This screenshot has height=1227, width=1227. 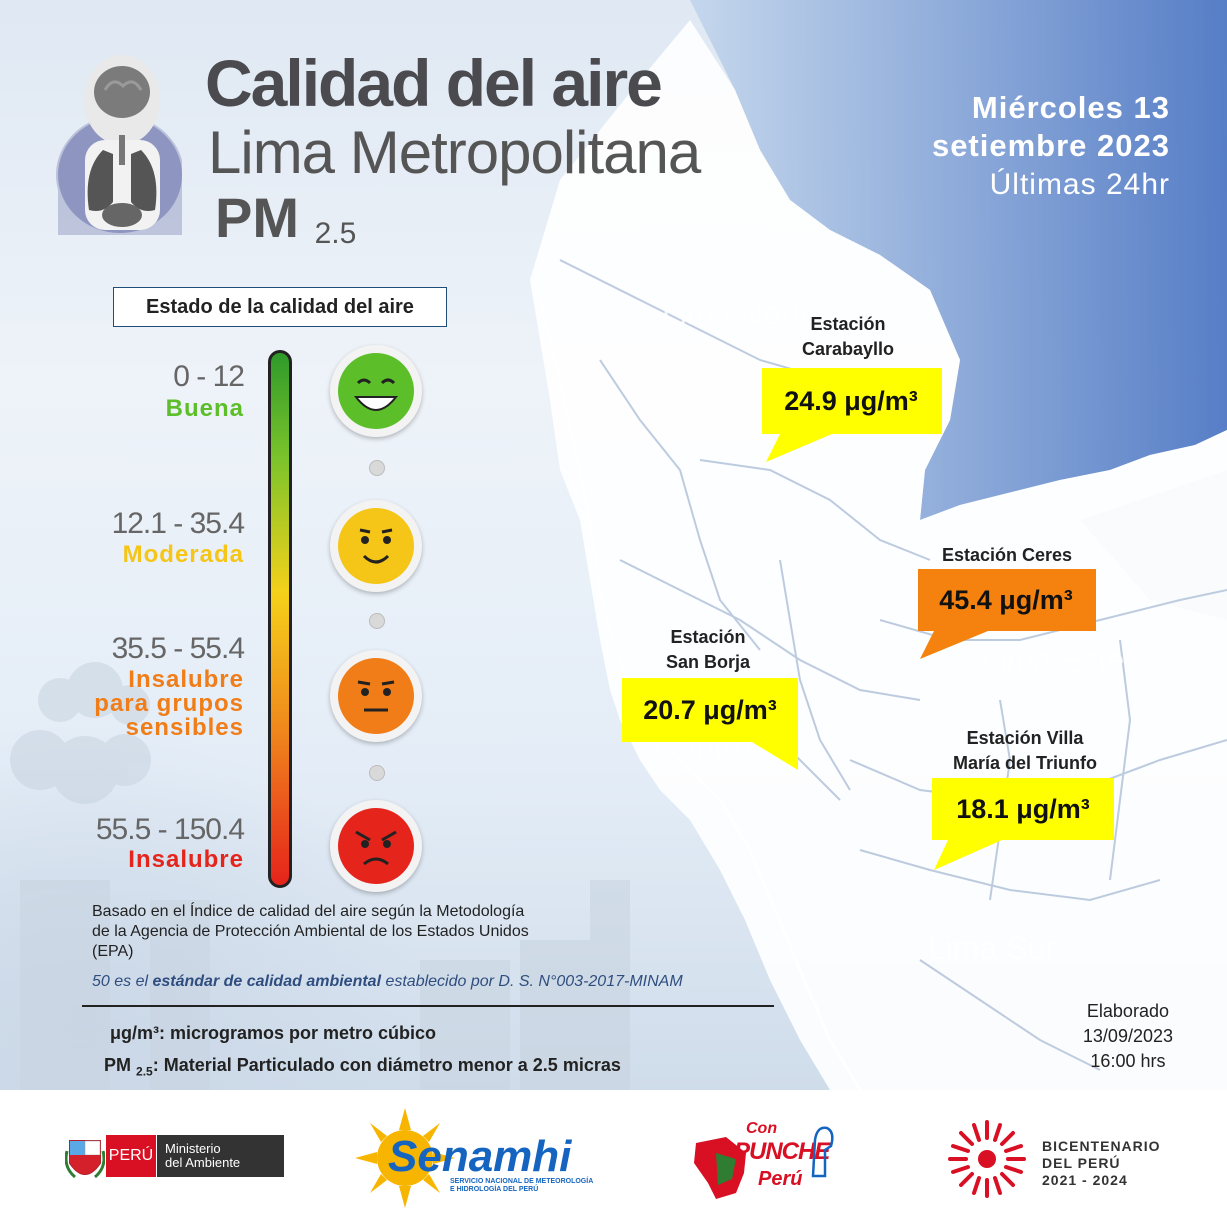 I want to click on station-name-carabayllo: Estación Carabayllo, so click(x=848, y=336).